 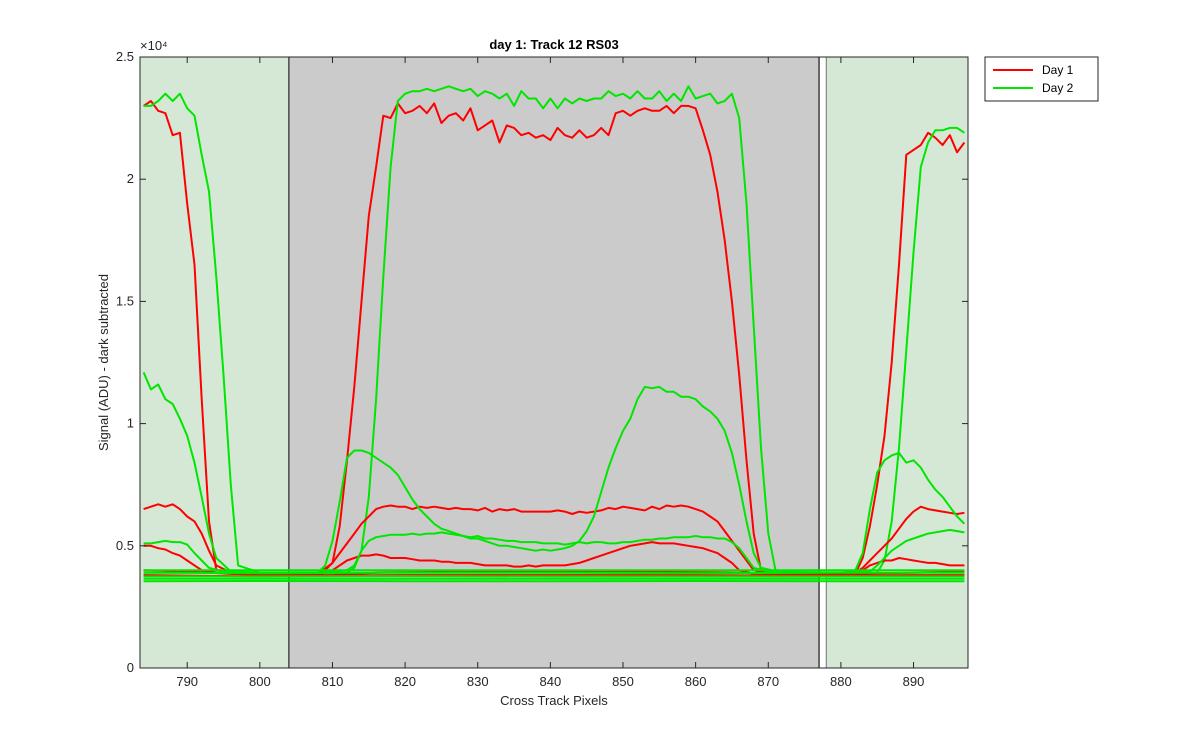 What do you see at coordinates (551, 681) in the screenshot?
I see `x-tick-label: 840` at bounding box center [551, 681].